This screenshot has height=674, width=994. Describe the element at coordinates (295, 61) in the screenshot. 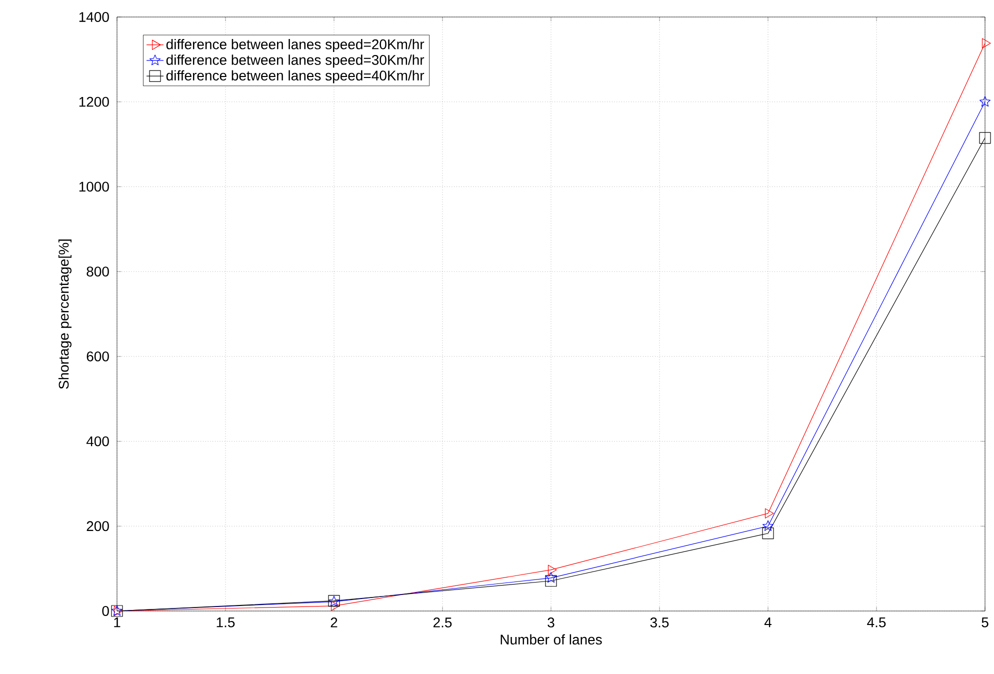

I see `legend-label: difference between lanes speed=30Km/hr` at that location.